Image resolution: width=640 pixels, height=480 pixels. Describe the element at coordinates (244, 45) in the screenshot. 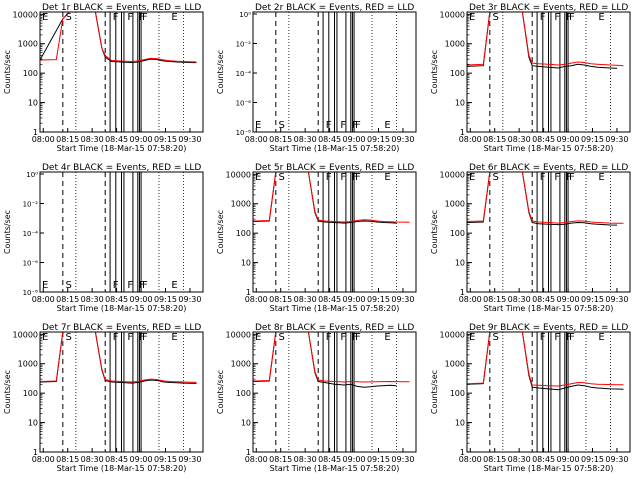

I see `y-tick-label: 10⁻²` at that location.